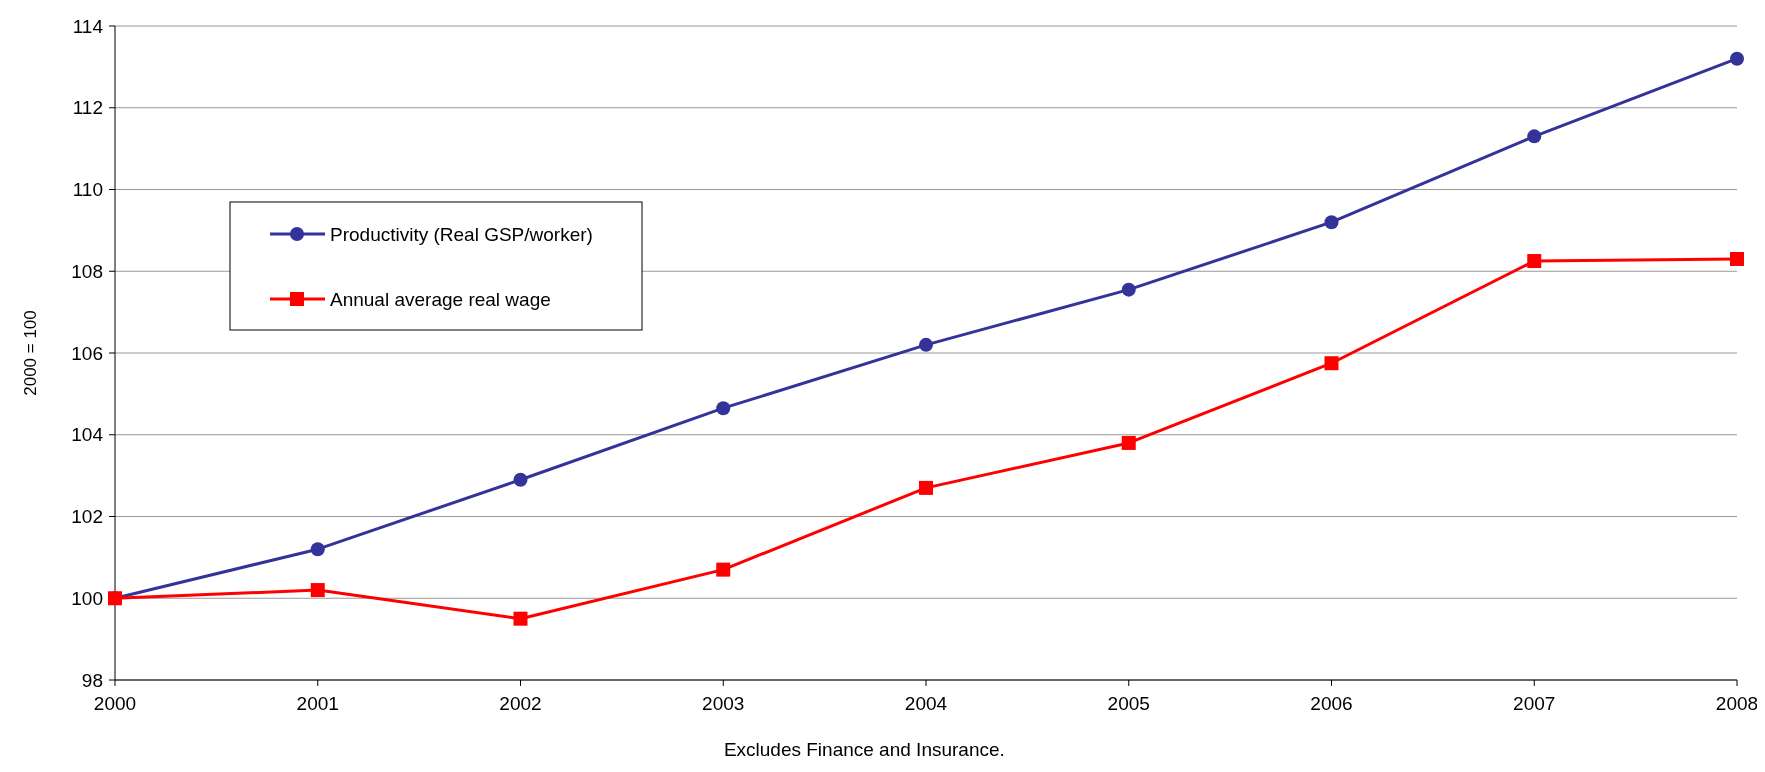  I want to click on x-tick-label: 2006, so click(1331, 703).